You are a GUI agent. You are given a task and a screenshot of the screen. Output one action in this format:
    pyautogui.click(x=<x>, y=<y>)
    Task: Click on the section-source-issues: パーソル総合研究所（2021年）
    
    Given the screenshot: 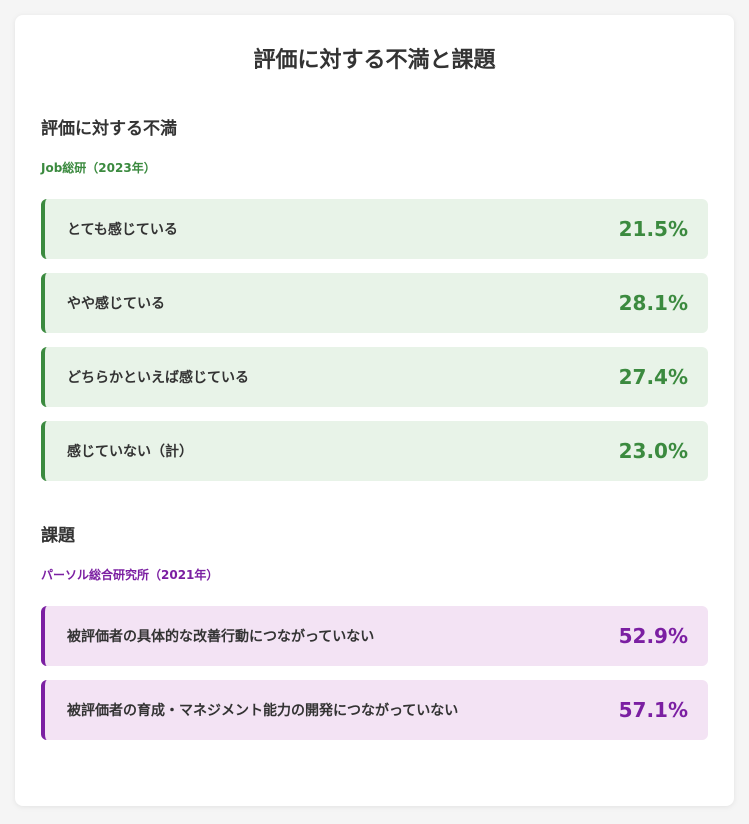 What is the action you would take?
    pyautogui.click(x=130, y=575)
    